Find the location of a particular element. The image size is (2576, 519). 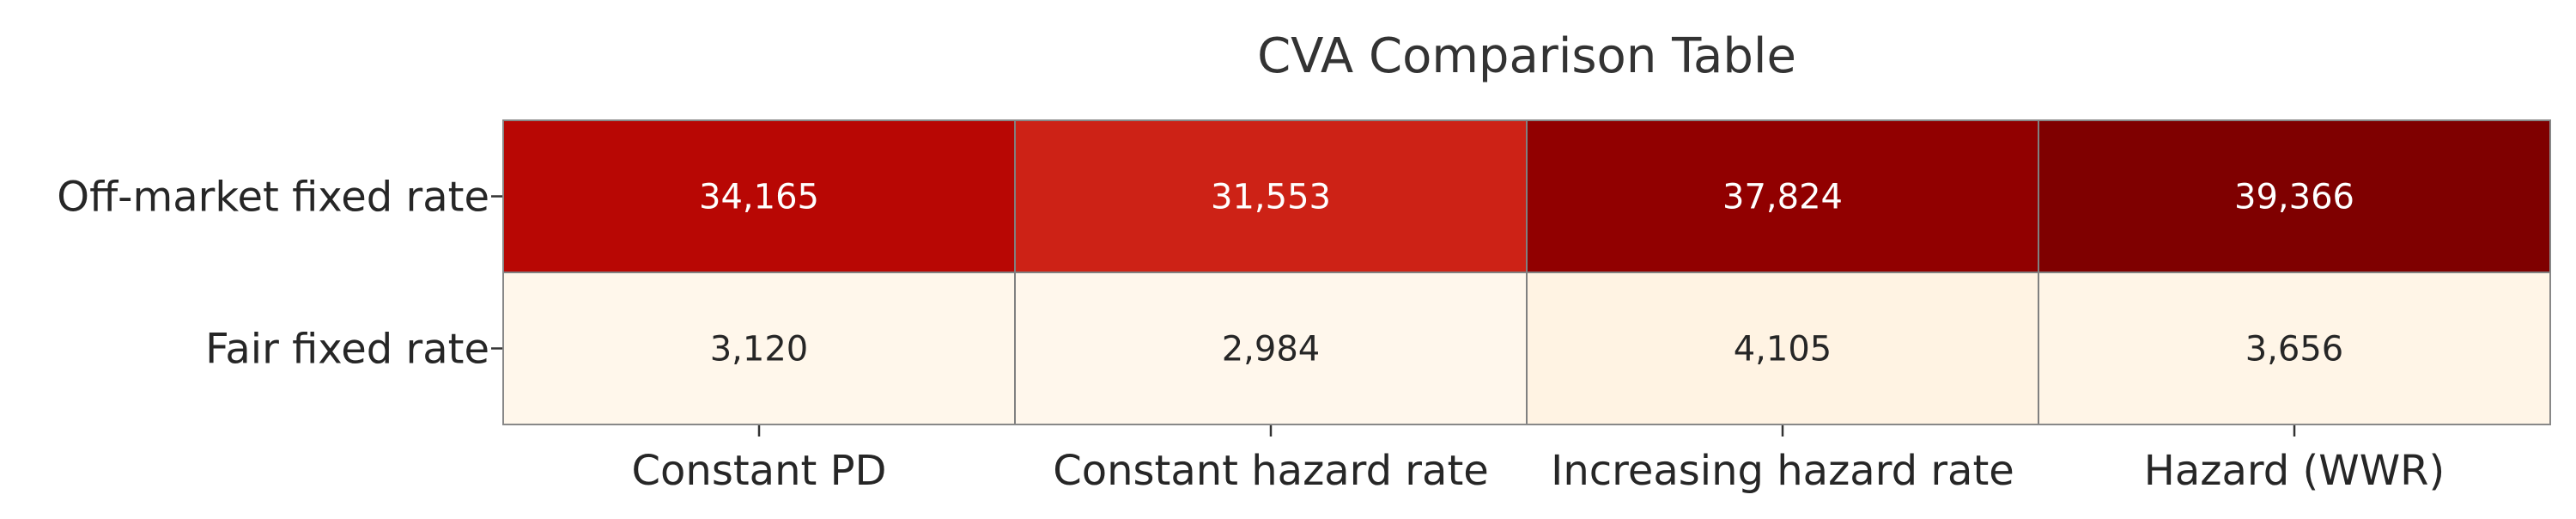

cell-value-label: 4,105 is located at coordinates (1783, 349).